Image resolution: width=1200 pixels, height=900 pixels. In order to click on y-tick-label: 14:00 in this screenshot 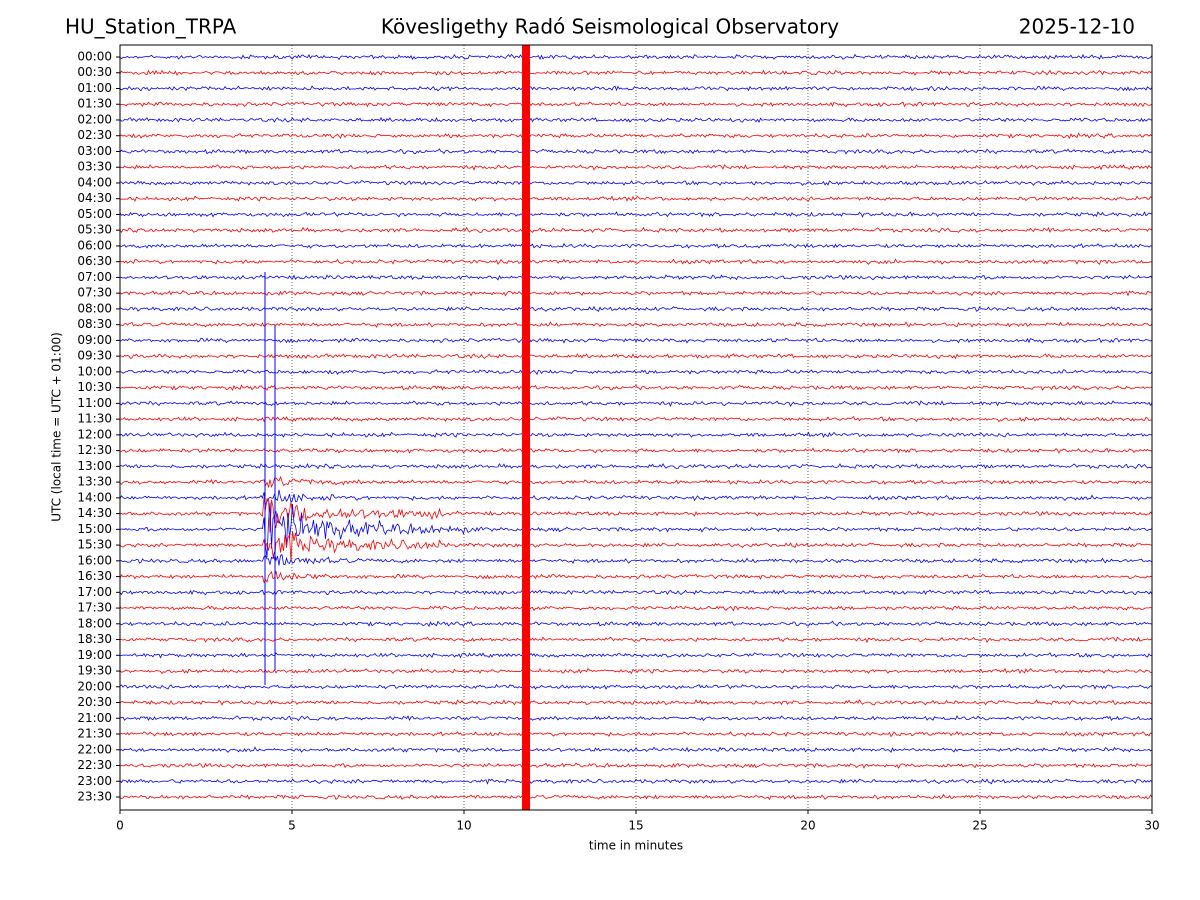, I will do `click(94, 497)`.